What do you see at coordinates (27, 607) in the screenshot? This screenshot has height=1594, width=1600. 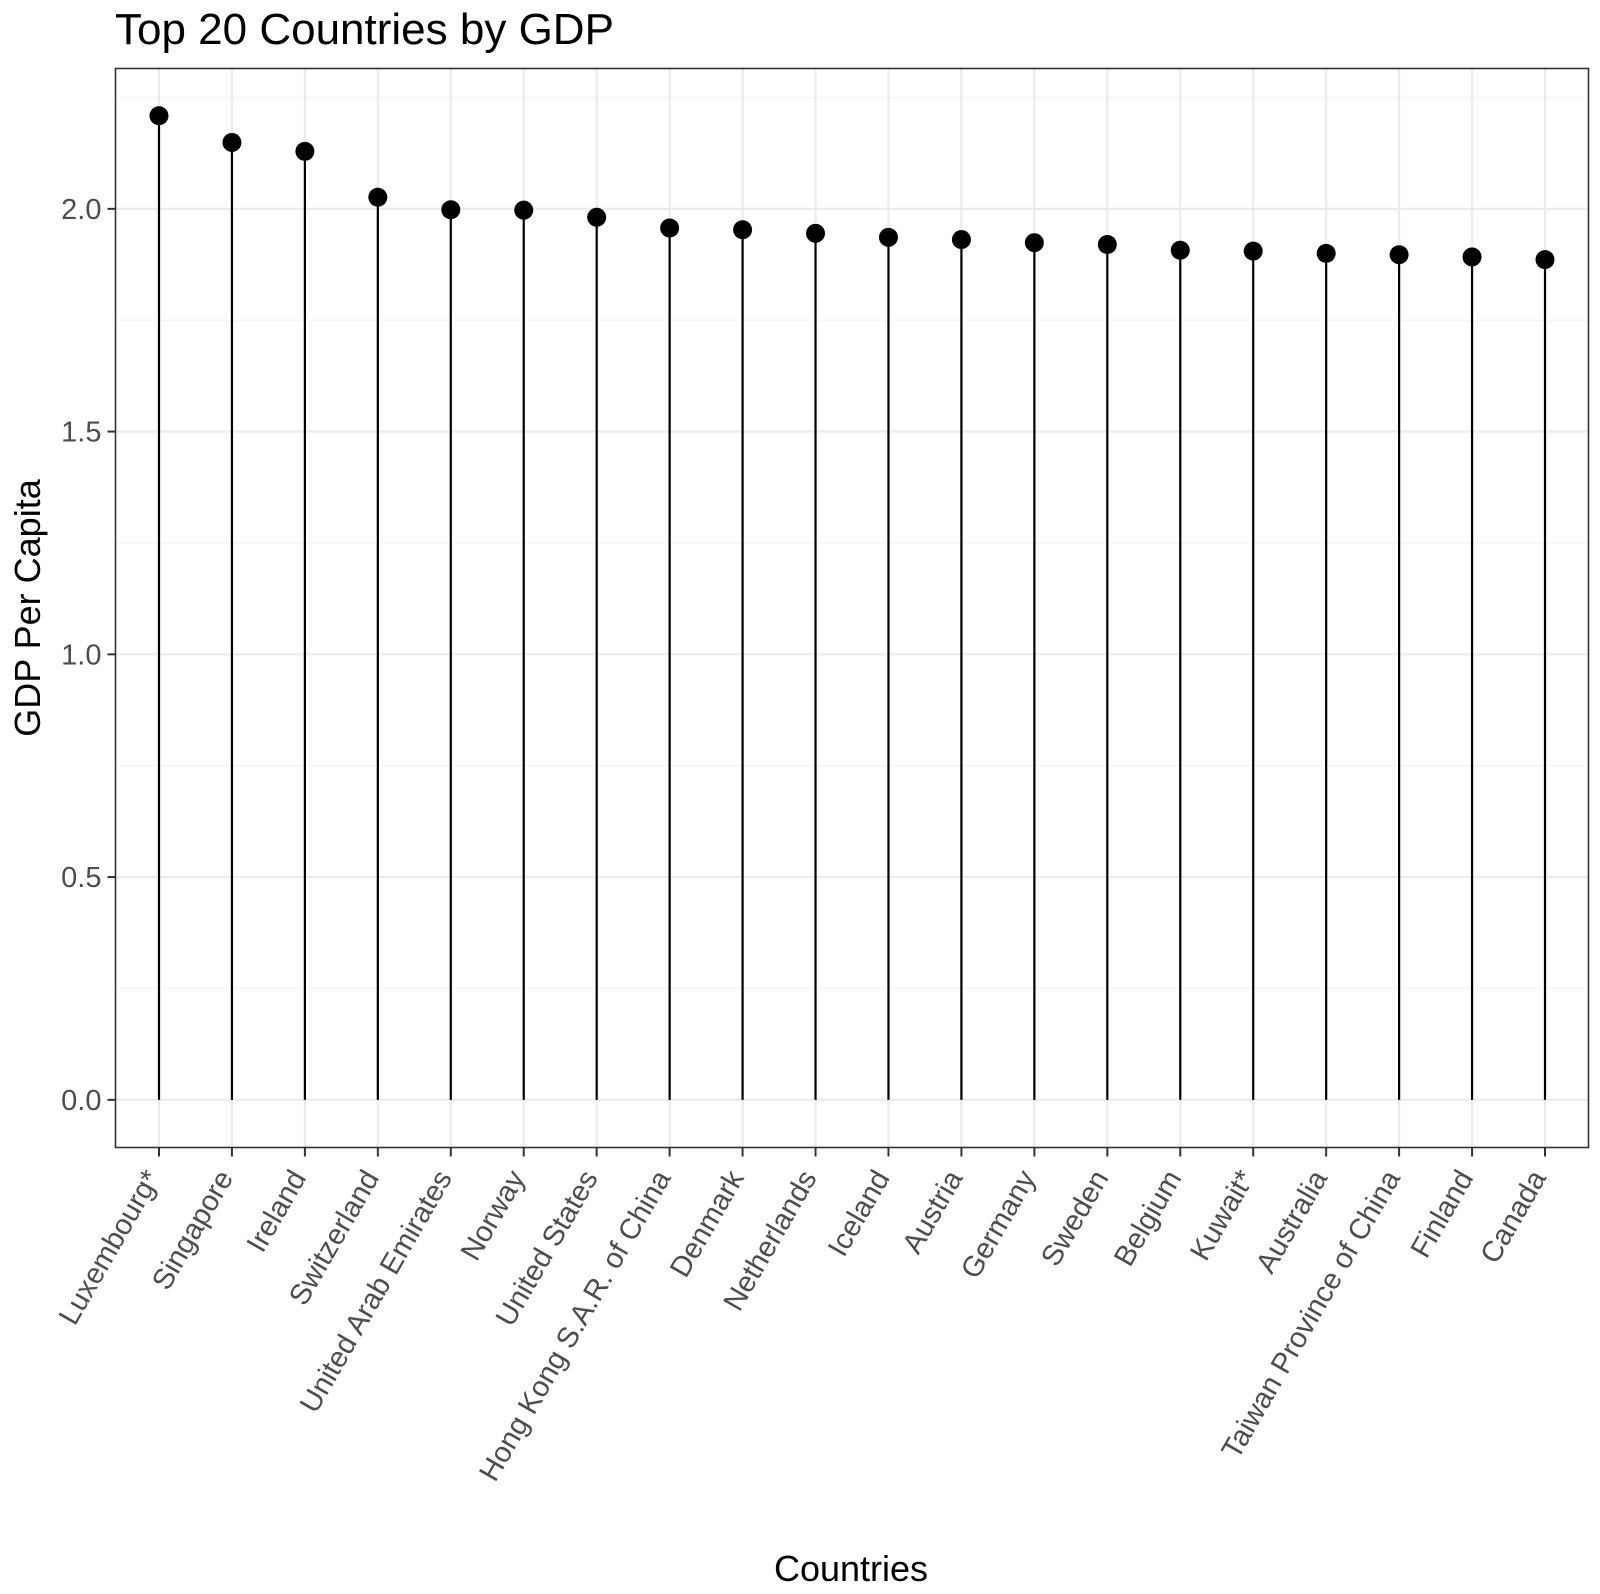 I see `y-axis-title: GDP Per Capita` at bounding box center [27, 607].